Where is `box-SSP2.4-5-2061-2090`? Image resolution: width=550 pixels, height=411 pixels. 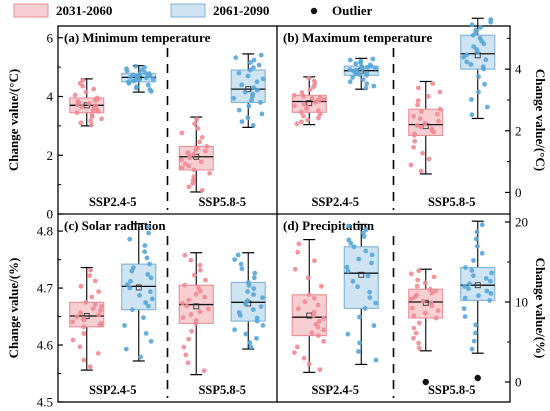
box-SSP2.4-5-2061-2090 is located at coordinates (139, 78).